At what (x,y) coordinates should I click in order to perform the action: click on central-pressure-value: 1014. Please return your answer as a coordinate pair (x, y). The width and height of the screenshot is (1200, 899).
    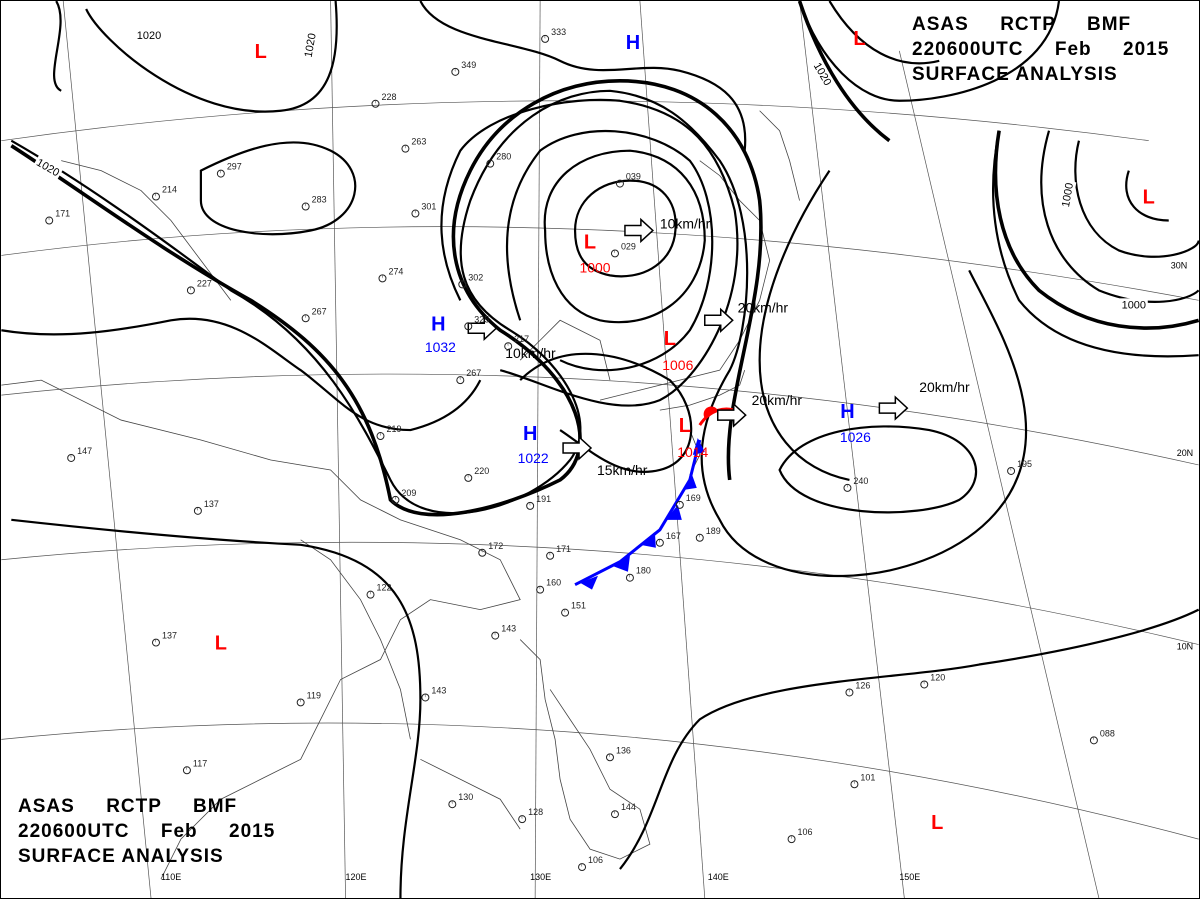
    Looking at the image, I should click on (692, 452).